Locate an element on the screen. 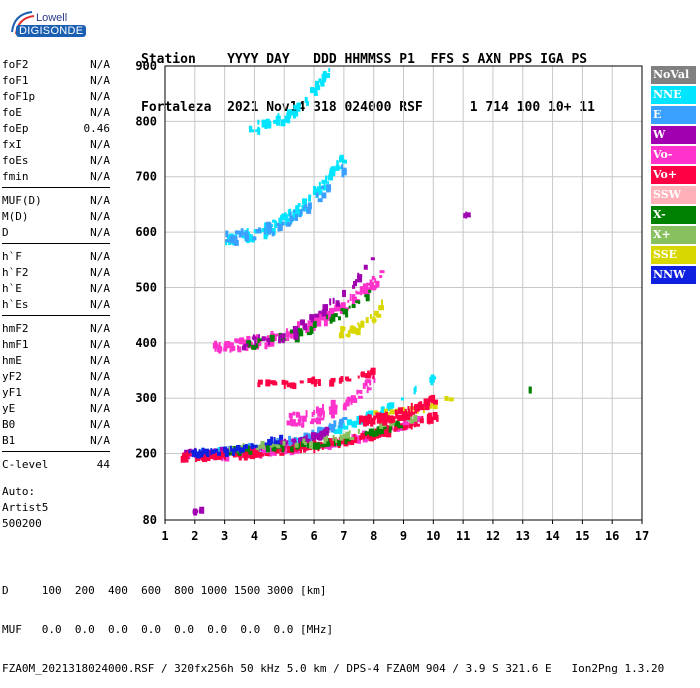 The width and height of the screenshot is (700, 688). x-tick-label: 4 is located at coordinates (254, 536).